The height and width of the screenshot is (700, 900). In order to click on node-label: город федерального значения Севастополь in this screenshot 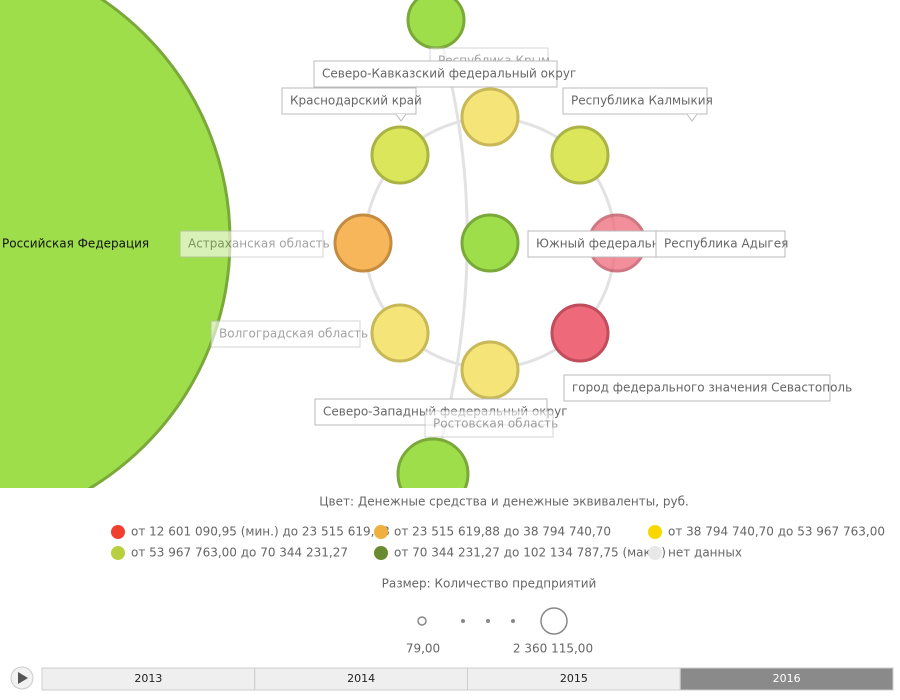, I will do `click(712, 388)`.